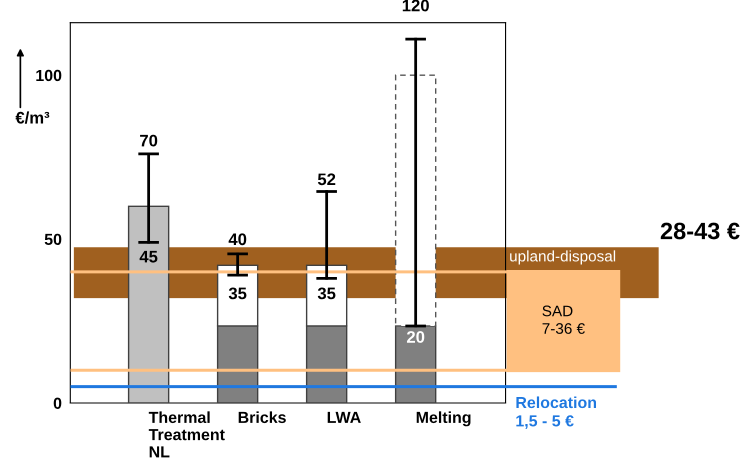  I want to click on y-tick-label: 100, so click(49, 76).